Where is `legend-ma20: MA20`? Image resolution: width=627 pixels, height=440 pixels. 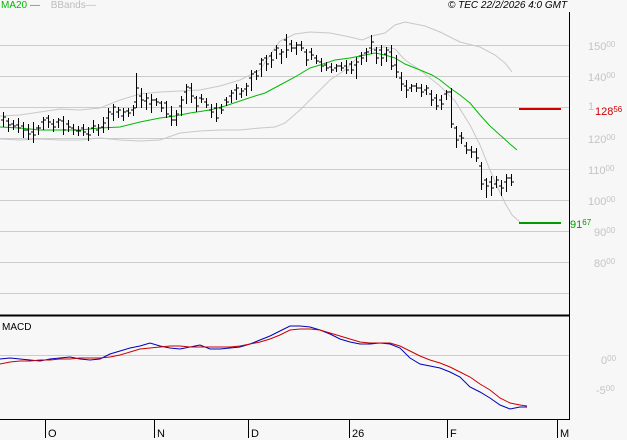 legend-ma20: MA20 is located at coordinates (14, 5).